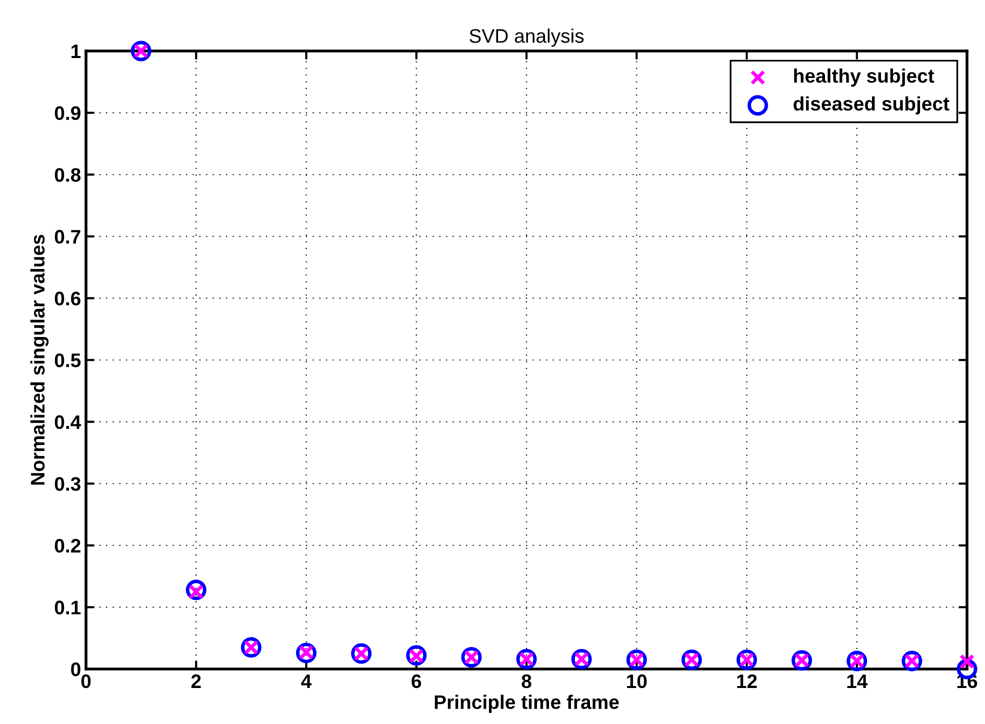 Image resolution: width=985 pixels, height=724 pixels. What do you see at coordinates (67, 113) in the screenshot?
I see `y-tick-label: 0.9` at bounding box center [67, 113].